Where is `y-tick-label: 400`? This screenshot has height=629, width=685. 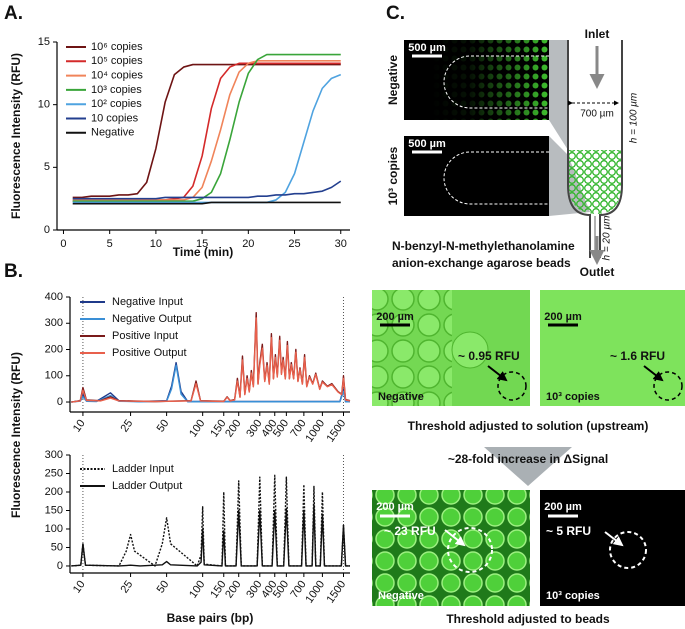
y-tick-label: 400 is located at coordinates (54, 297).